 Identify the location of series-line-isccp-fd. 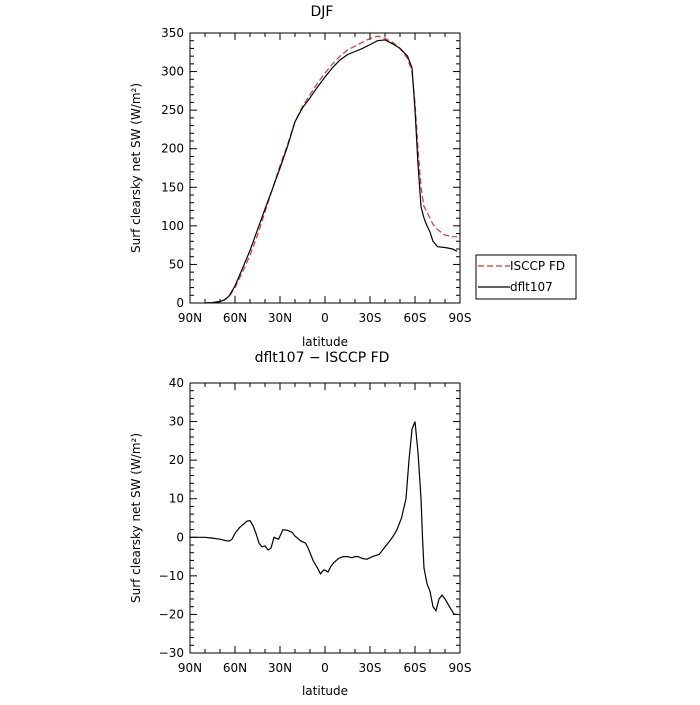
(330, 169).